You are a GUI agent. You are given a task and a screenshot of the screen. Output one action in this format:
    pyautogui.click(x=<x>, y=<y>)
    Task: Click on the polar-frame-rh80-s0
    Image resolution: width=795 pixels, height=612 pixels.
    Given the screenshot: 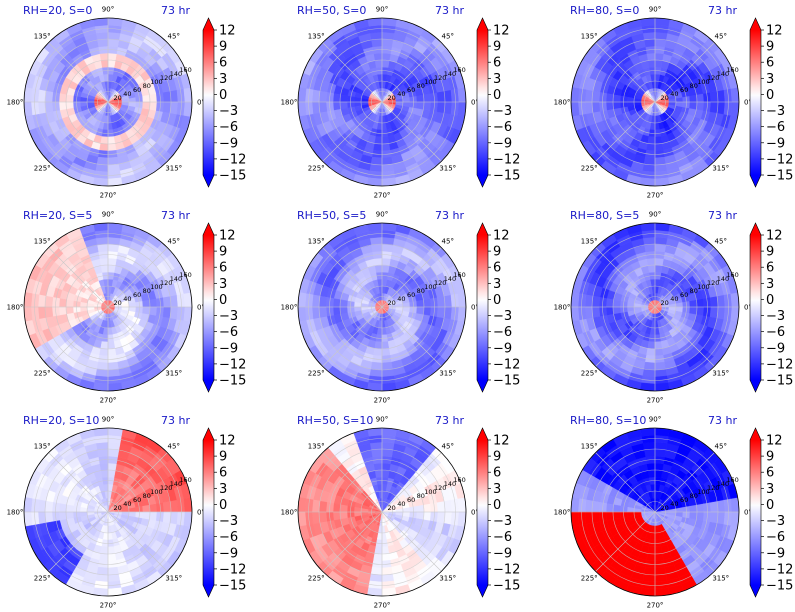 What is the action you would take?
    pyautogui.click(x=655, y=102)
    